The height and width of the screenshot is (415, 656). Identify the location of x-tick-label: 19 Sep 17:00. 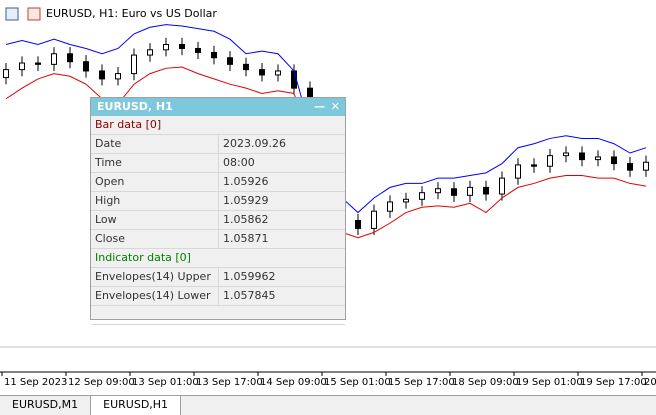
(613, 382).